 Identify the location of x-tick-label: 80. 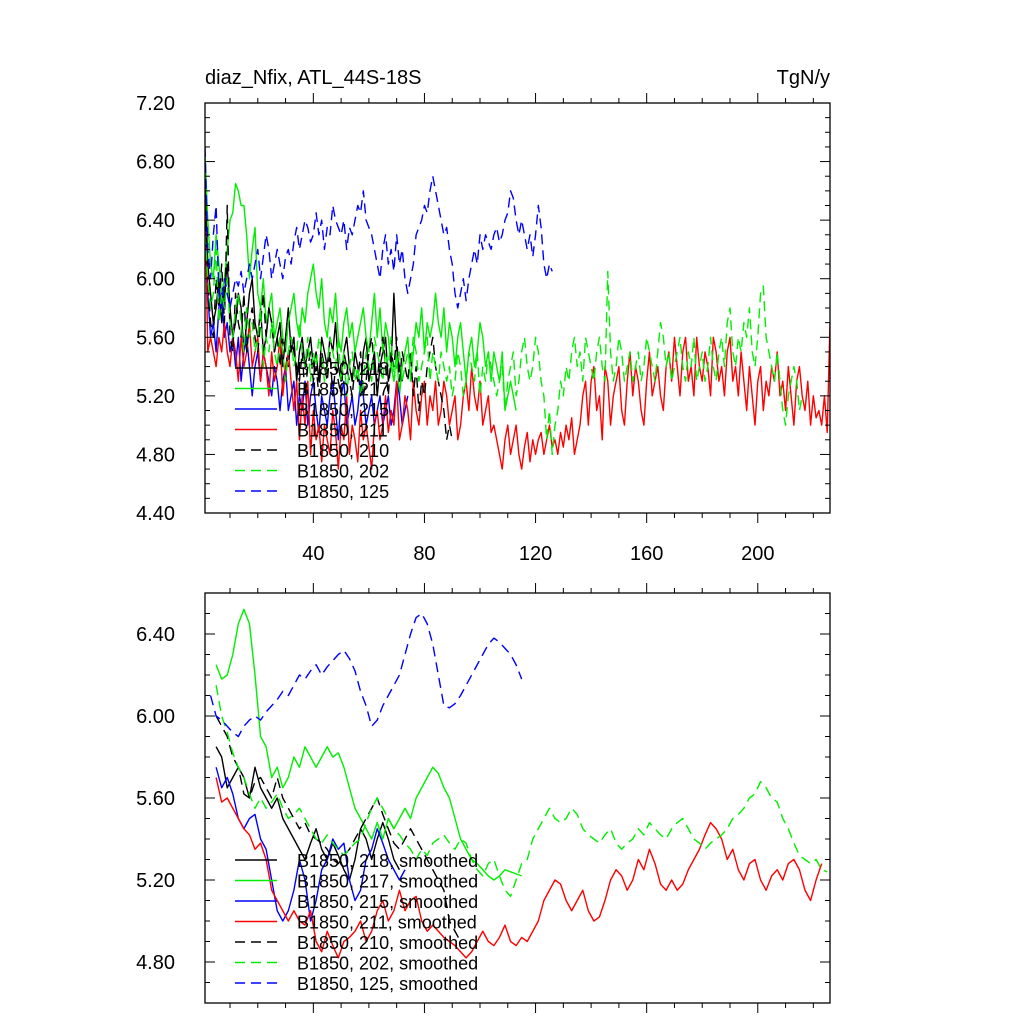
(424, 554).